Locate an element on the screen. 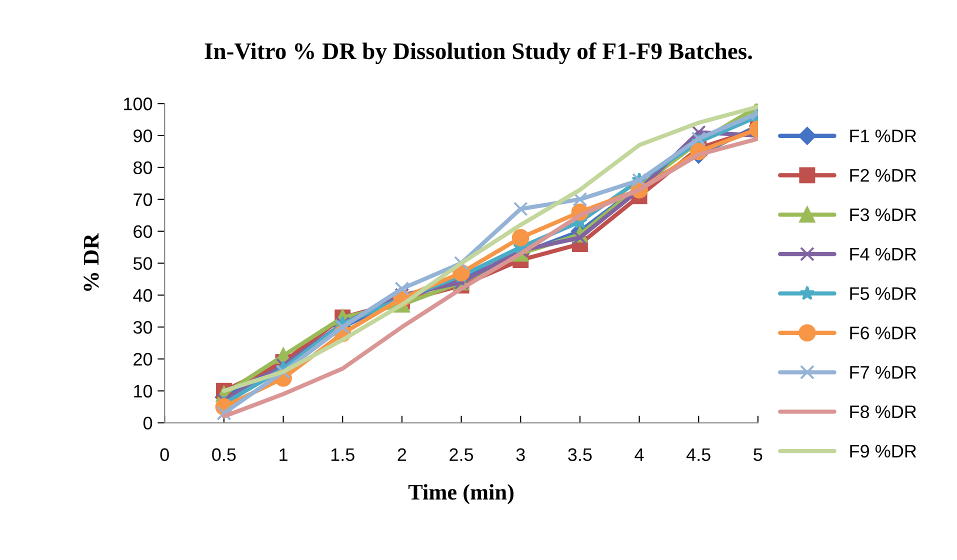  y-tick-label: 20 is located at coordinates (143, 359).